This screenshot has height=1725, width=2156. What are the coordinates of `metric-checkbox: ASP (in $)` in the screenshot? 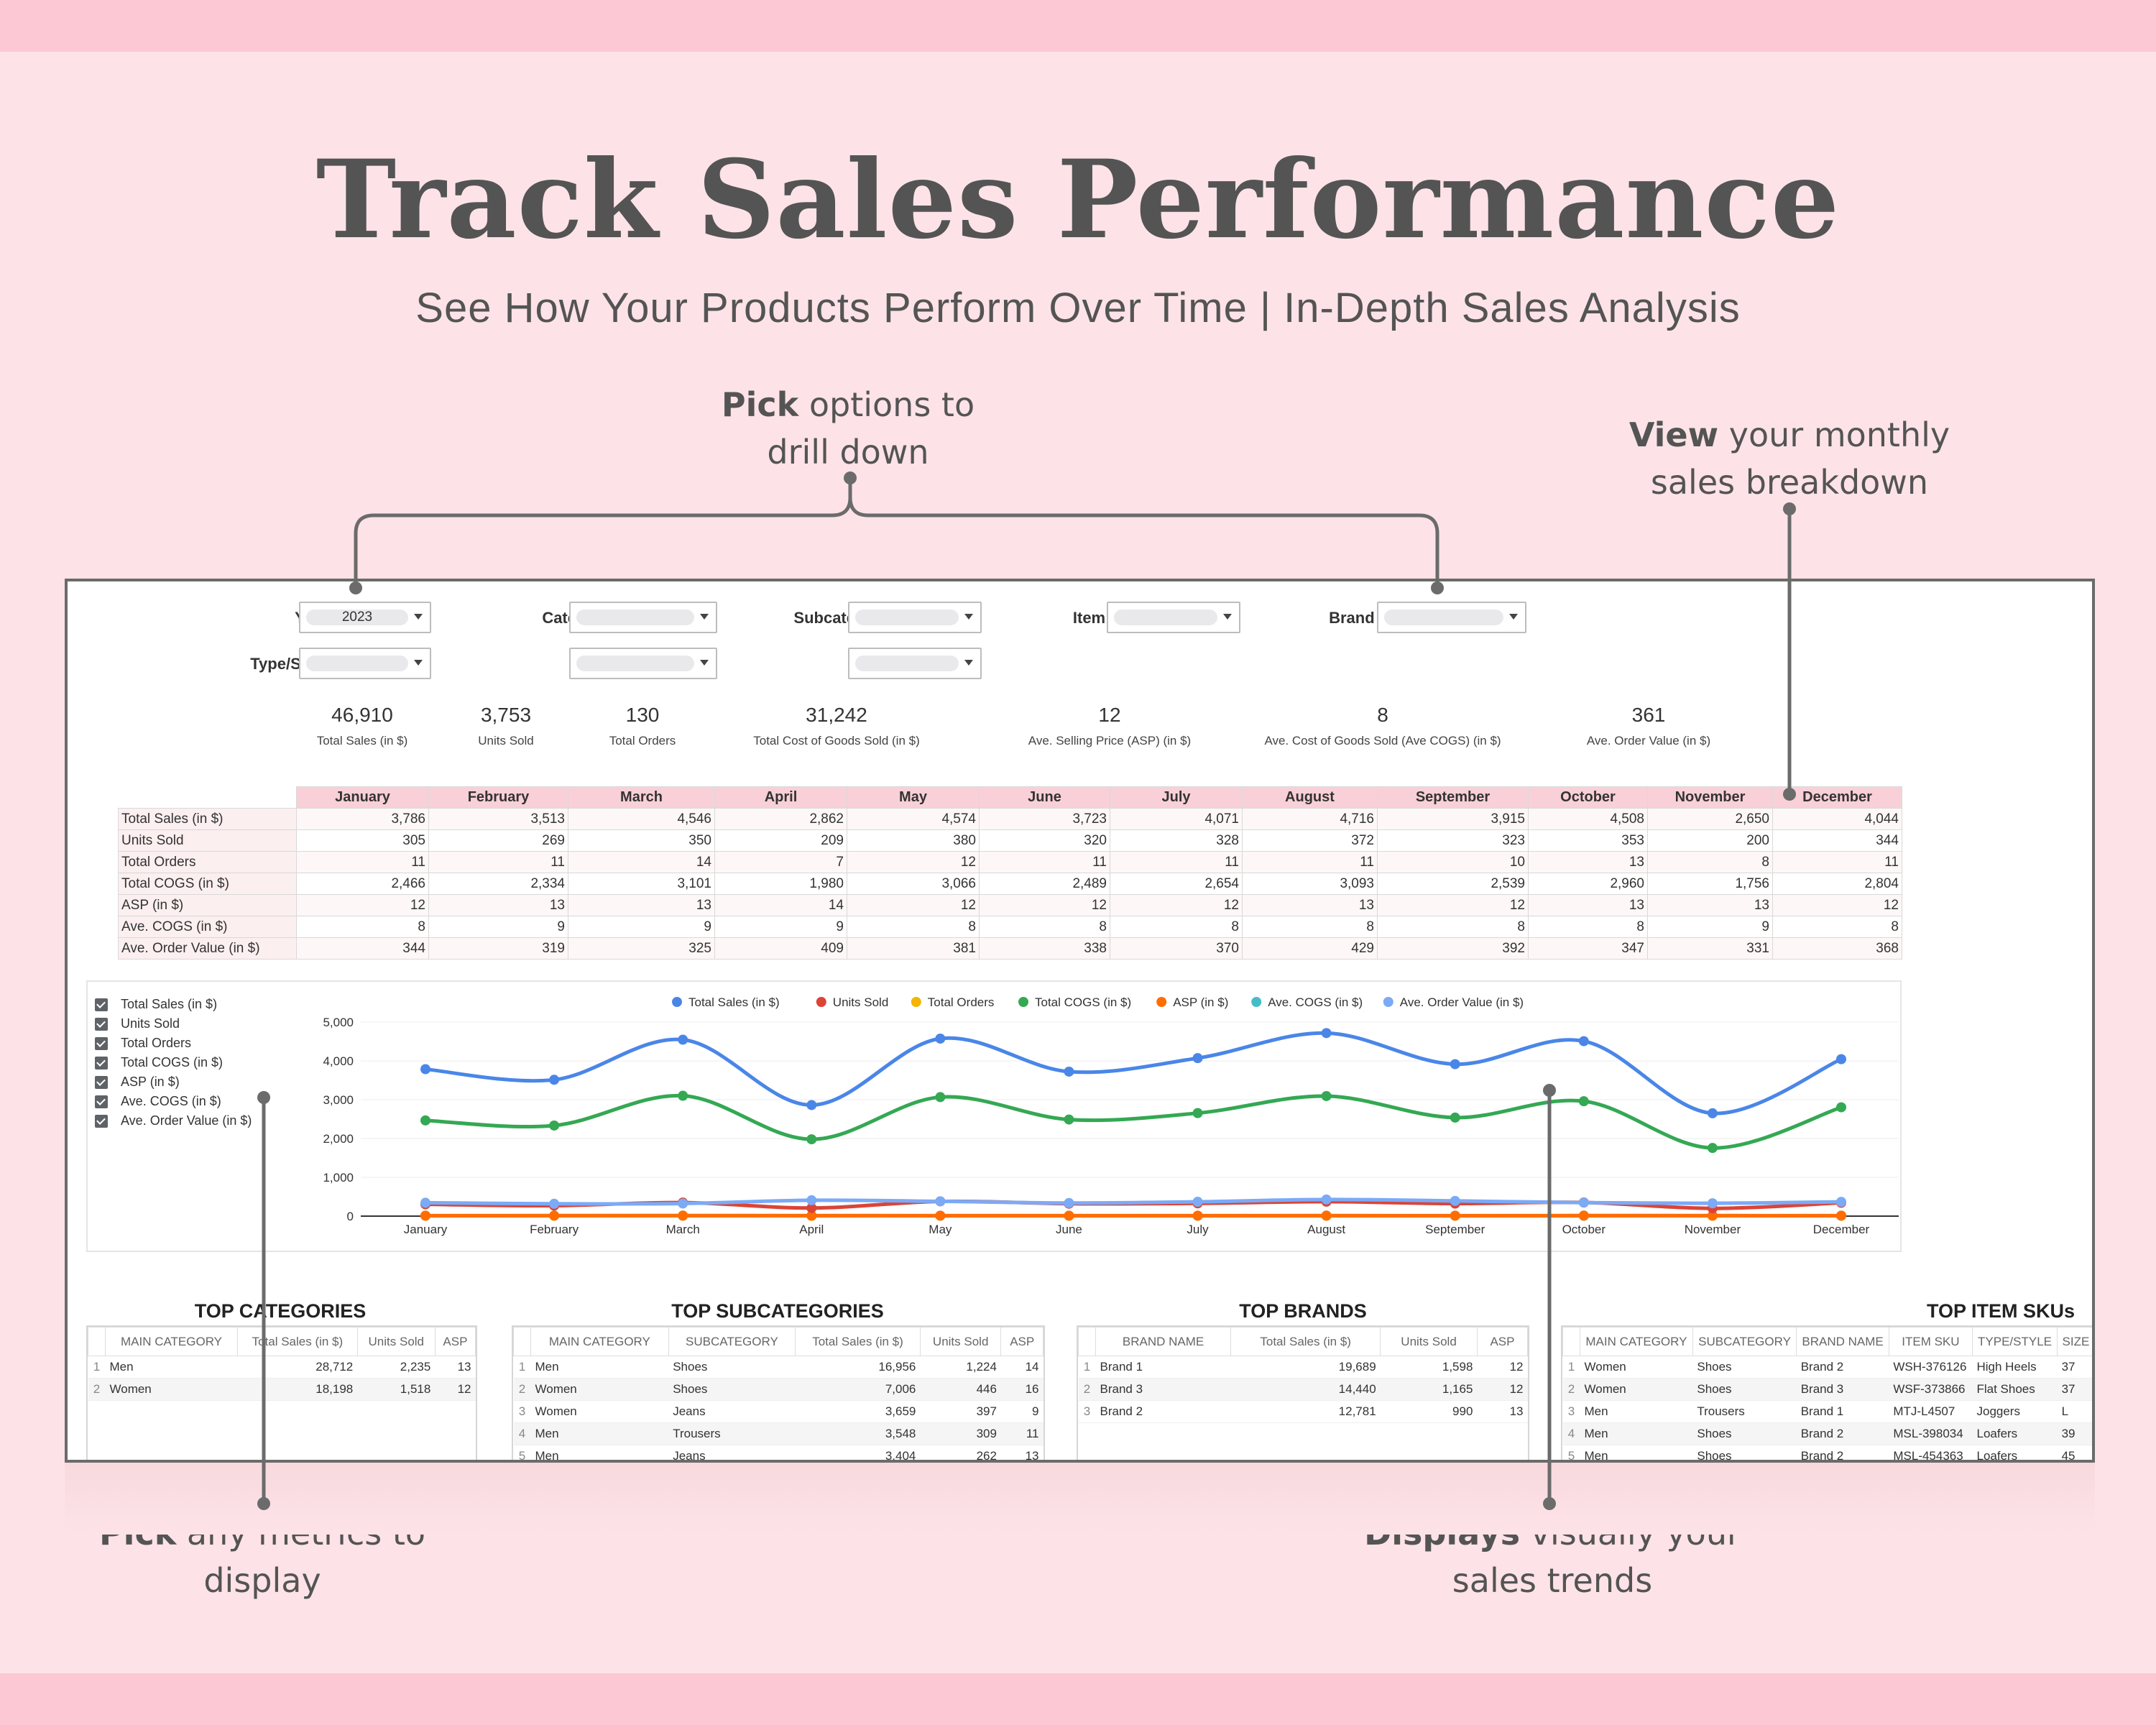 It's located at (173, 1082).